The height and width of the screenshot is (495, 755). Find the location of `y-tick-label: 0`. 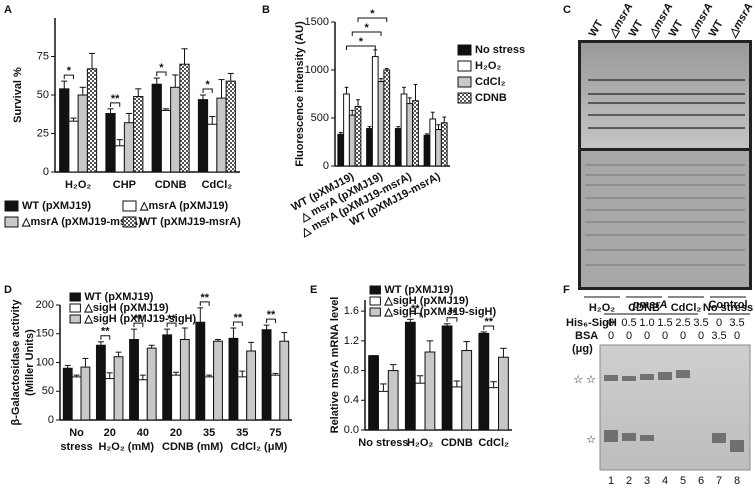

y-tick-label: 0 is located at coordinates (326, 166).